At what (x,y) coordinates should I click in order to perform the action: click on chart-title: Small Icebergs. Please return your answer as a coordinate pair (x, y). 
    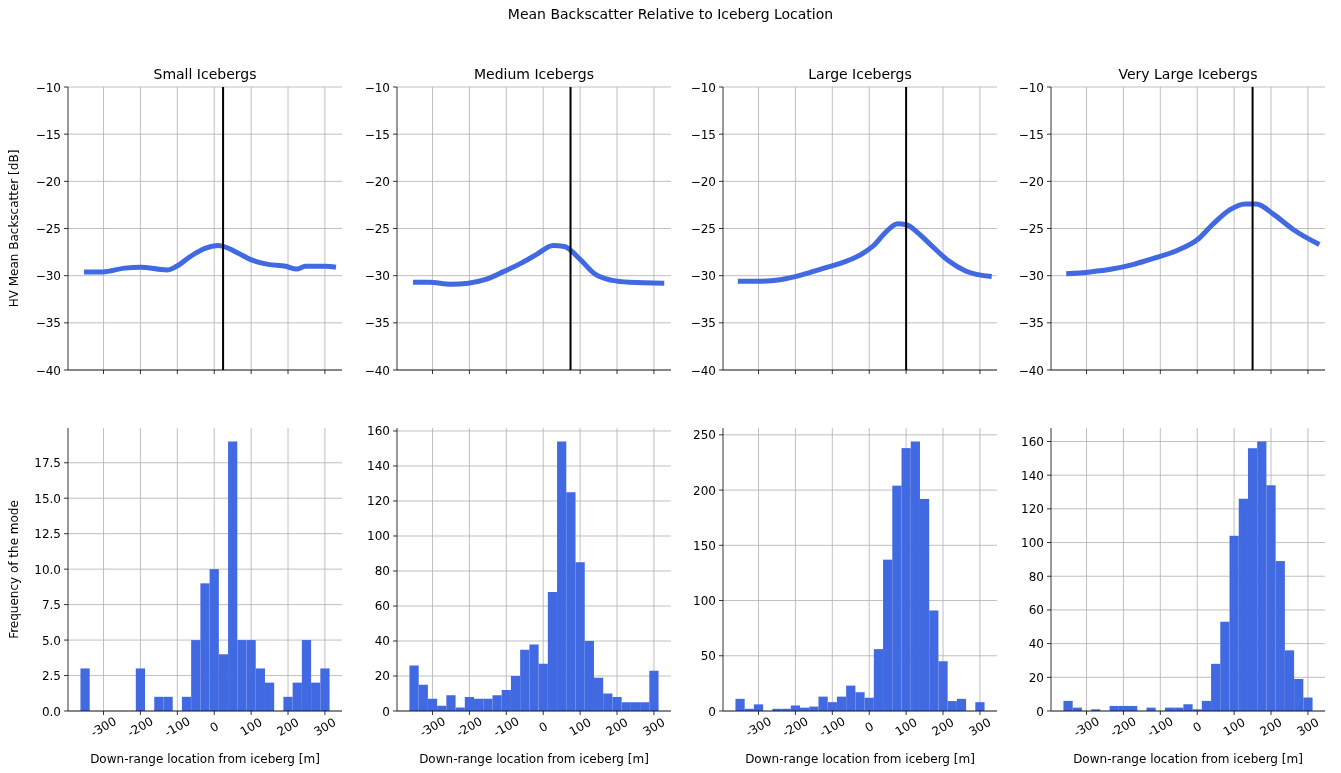
    Looking at the image, I should click on (205, 74).